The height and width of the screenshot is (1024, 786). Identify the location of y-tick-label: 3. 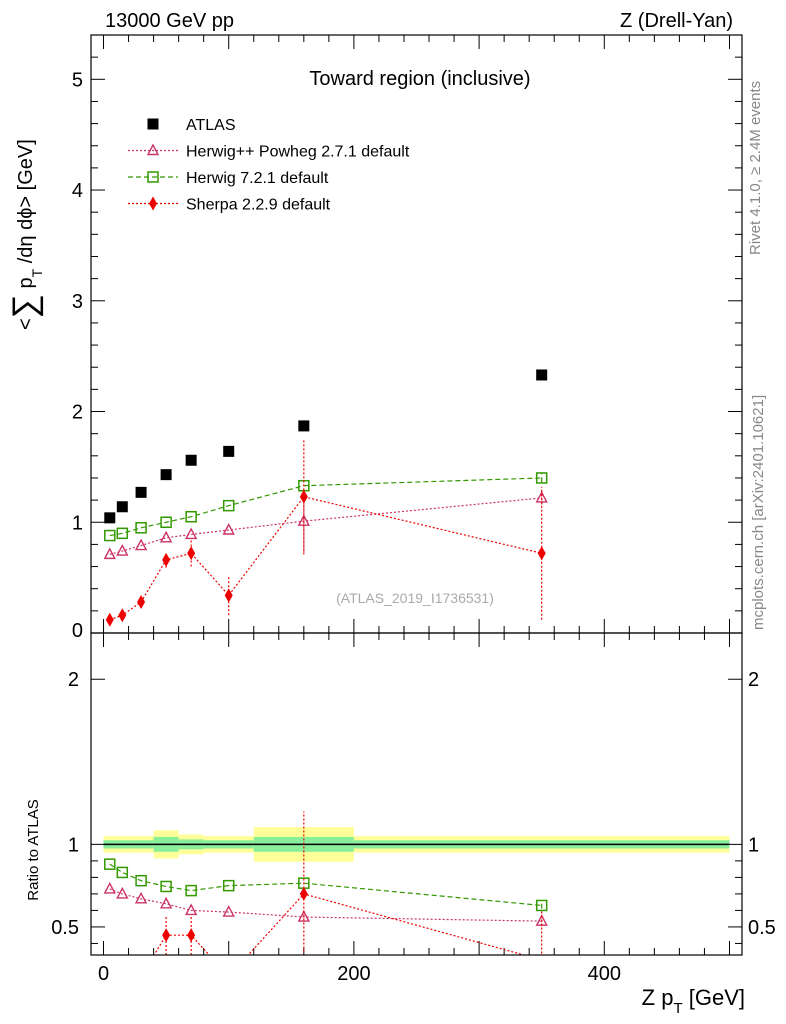
(77, 302).